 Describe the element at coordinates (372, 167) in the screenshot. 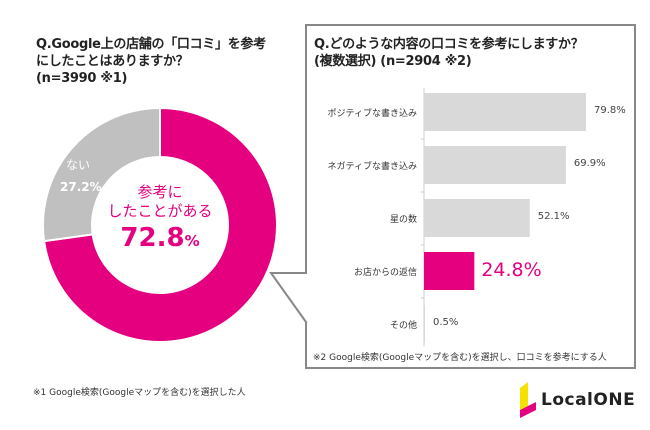

I see `category-label: ネガティブな書き込み` at that location.